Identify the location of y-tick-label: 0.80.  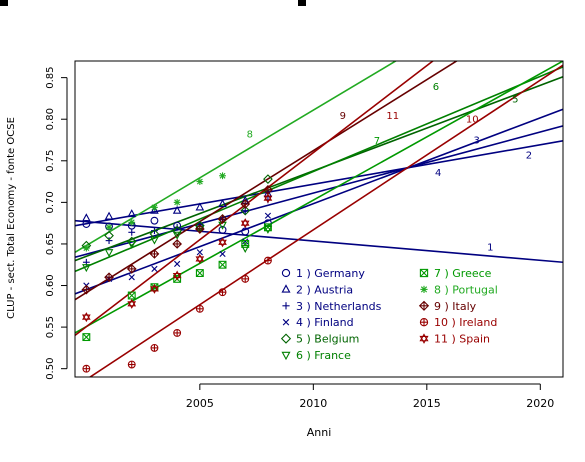
(50, 119).